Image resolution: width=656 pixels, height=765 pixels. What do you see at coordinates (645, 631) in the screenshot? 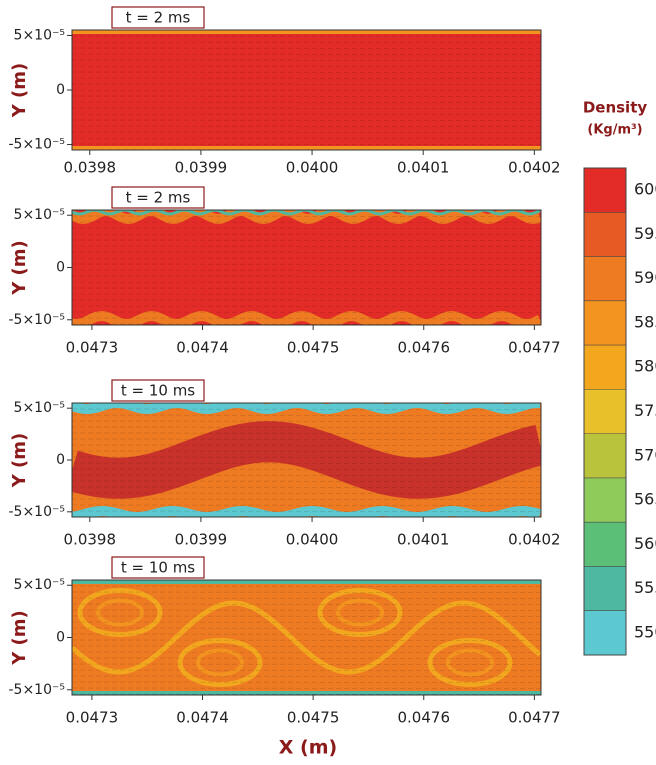
I see `colorbar-tick-label: 550` at bounding box center [645, 631].